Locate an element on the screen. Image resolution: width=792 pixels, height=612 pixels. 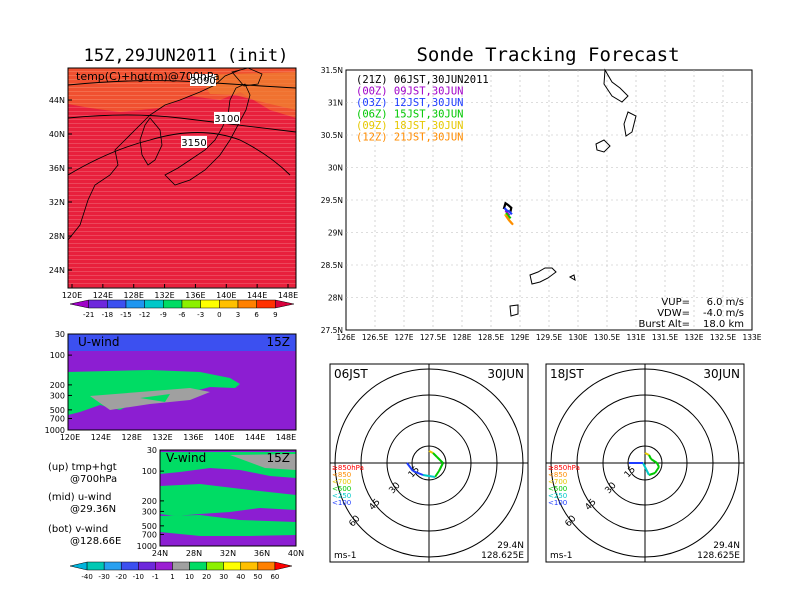
wind-colorbar-label: -40 is located at coordinates (86, 577).